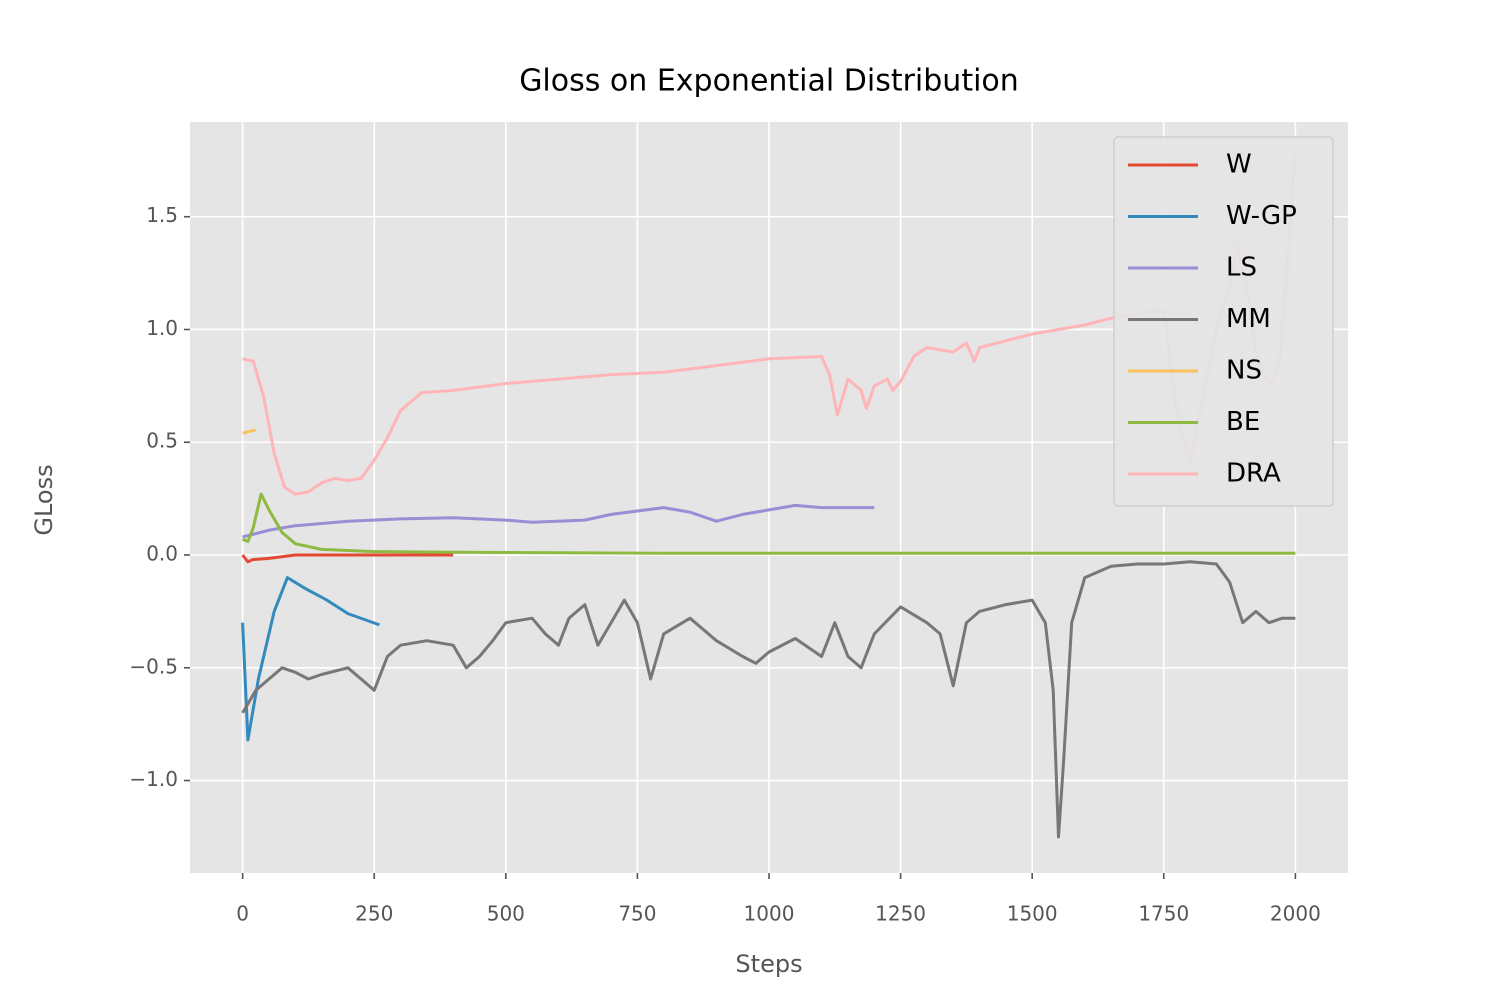  Describe the element at coordinates (769, 81) in the screenshot. I see `chart-title: Gloss on Exponential Distribution` at that location.